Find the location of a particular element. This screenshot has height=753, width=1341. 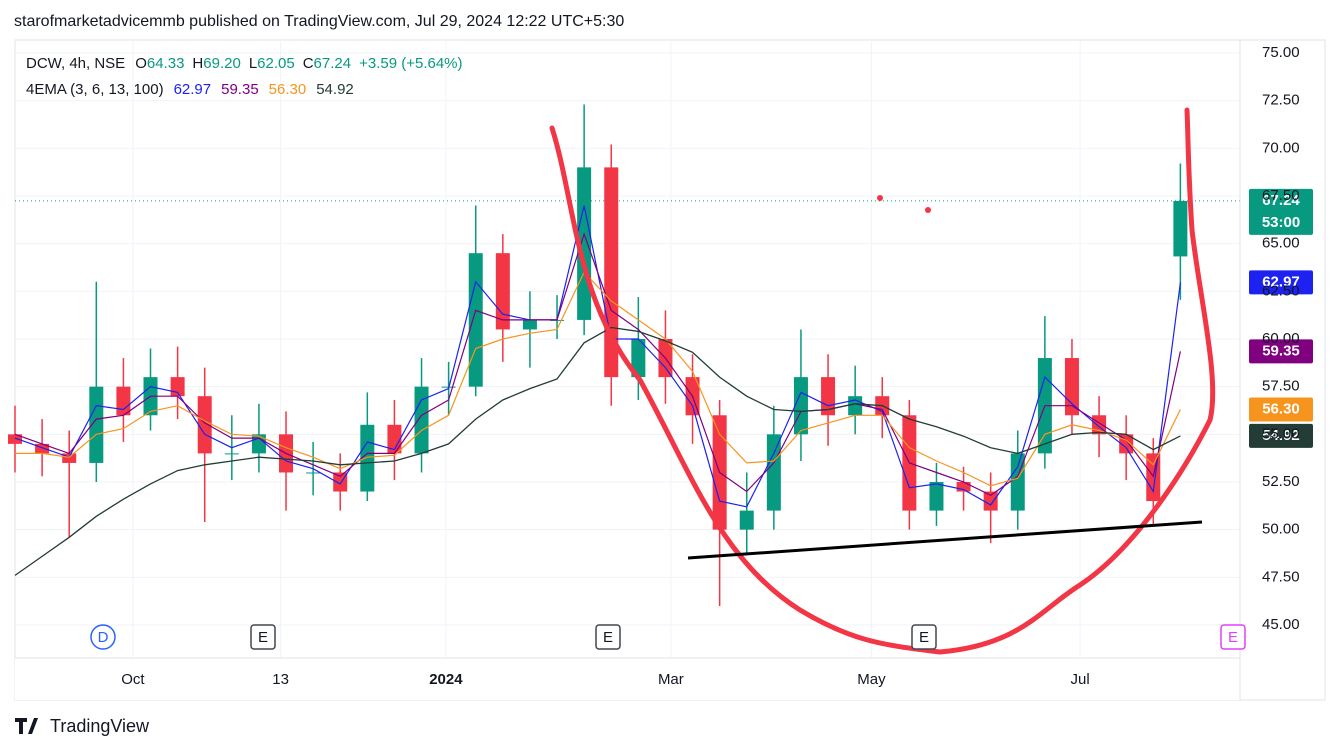

v: 67.24 is located at coordinates (333, 63).